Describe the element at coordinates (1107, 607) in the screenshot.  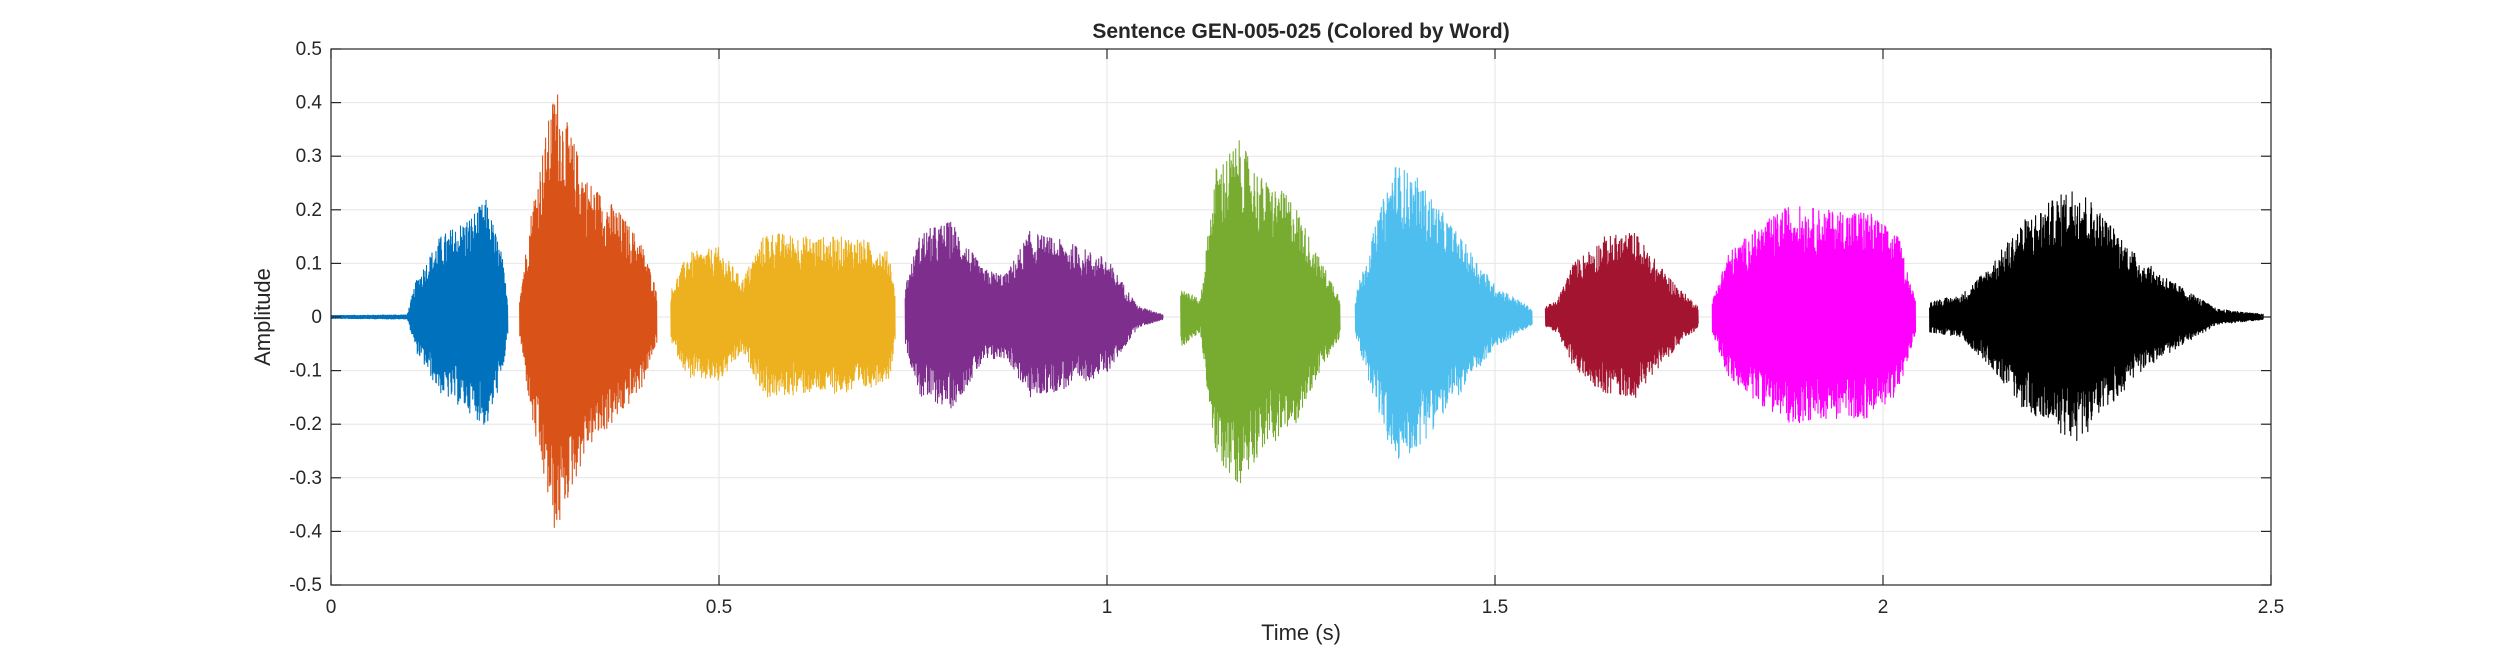
I see `x-tick-label: 1` at that location.